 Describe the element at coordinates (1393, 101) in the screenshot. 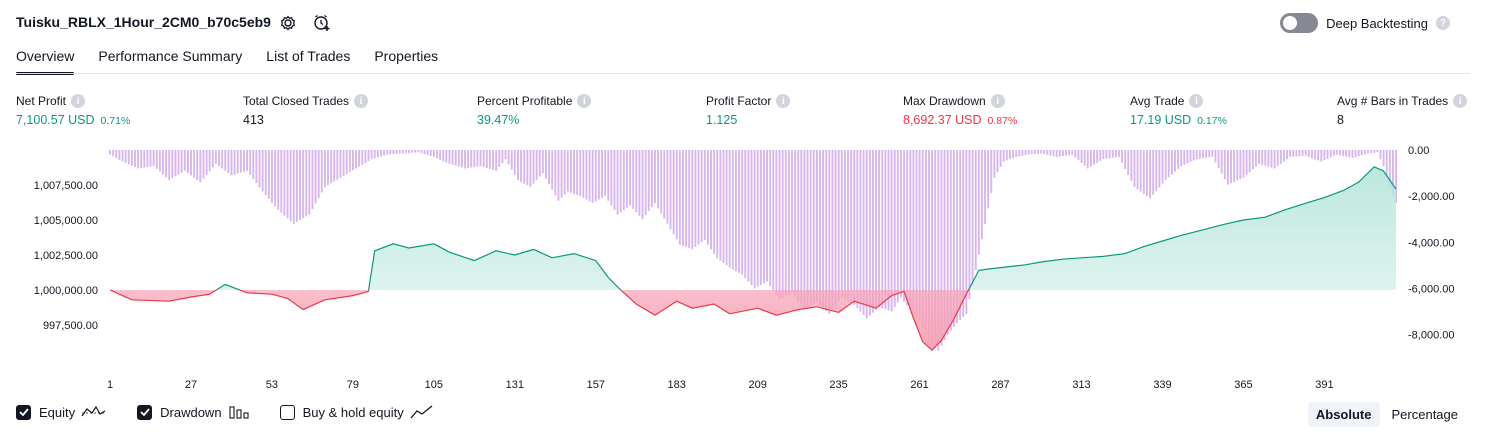

I see `stat-label: Avg # Bars in Trades` at that location.